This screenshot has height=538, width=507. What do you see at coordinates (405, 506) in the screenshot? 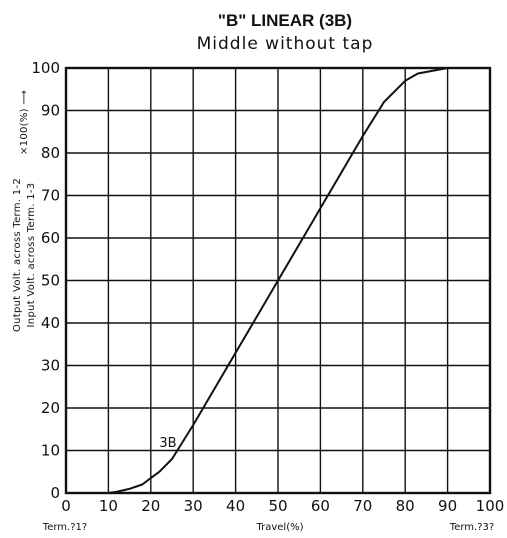
I see `x-tick-label: 80` at bounding box center [405, 506].